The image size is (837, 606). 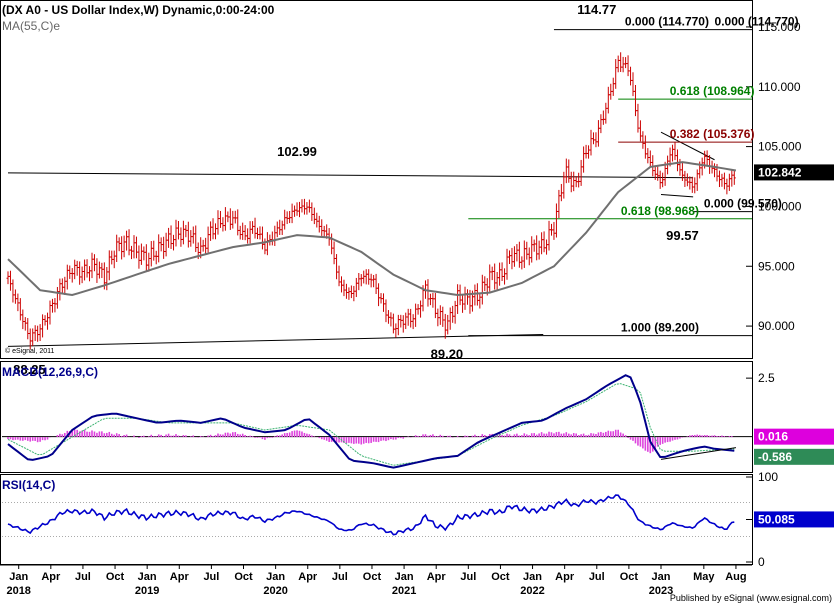 I want to click on x-year-label: 2018, so click(x=18, y=591).